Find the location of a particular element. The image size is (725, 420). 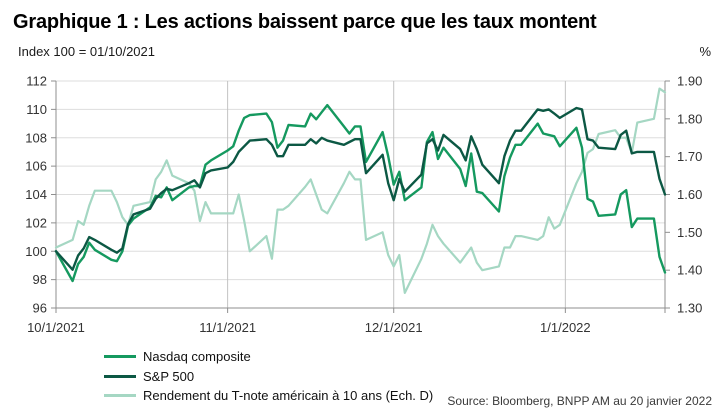

x-axis-label: 11/1/2021 is located at coordinates (227, 327).